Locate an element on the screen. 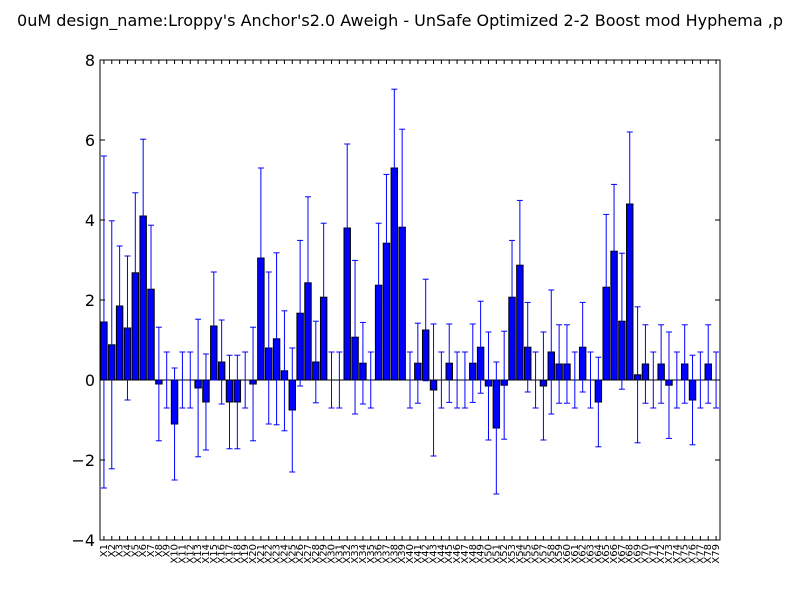 This screenshot has height=600, width=800. error-bar-X38 is located at coordinates (394, 168).